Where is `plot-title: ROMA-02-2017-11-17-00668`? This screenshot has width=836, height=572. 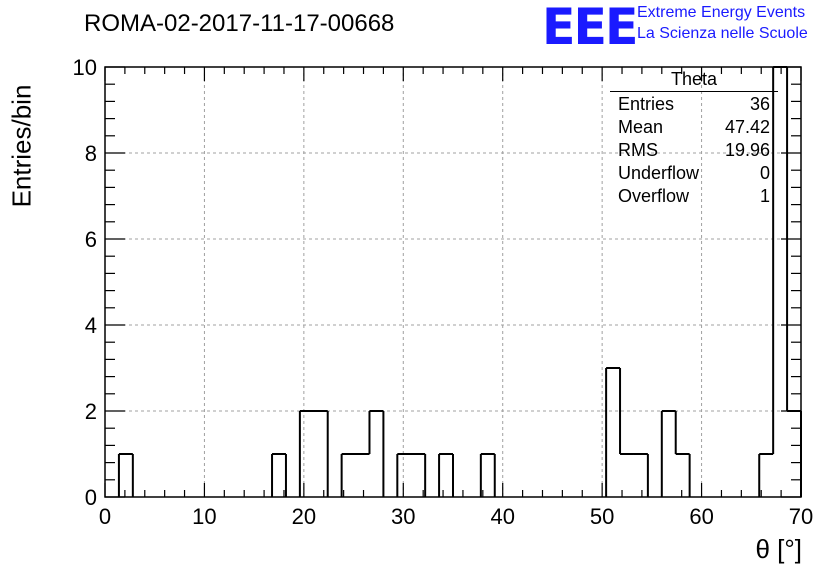
plot-title: ROMA-02-2017-11-17-00668 is located at coordinates (239, 23).